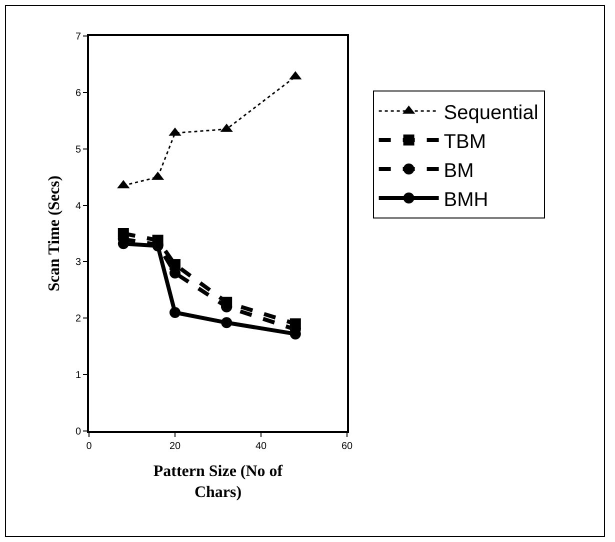 The width and height of the screenshot is (615, 542). I want to click on y-tick-label: 2, so click(78, 319).